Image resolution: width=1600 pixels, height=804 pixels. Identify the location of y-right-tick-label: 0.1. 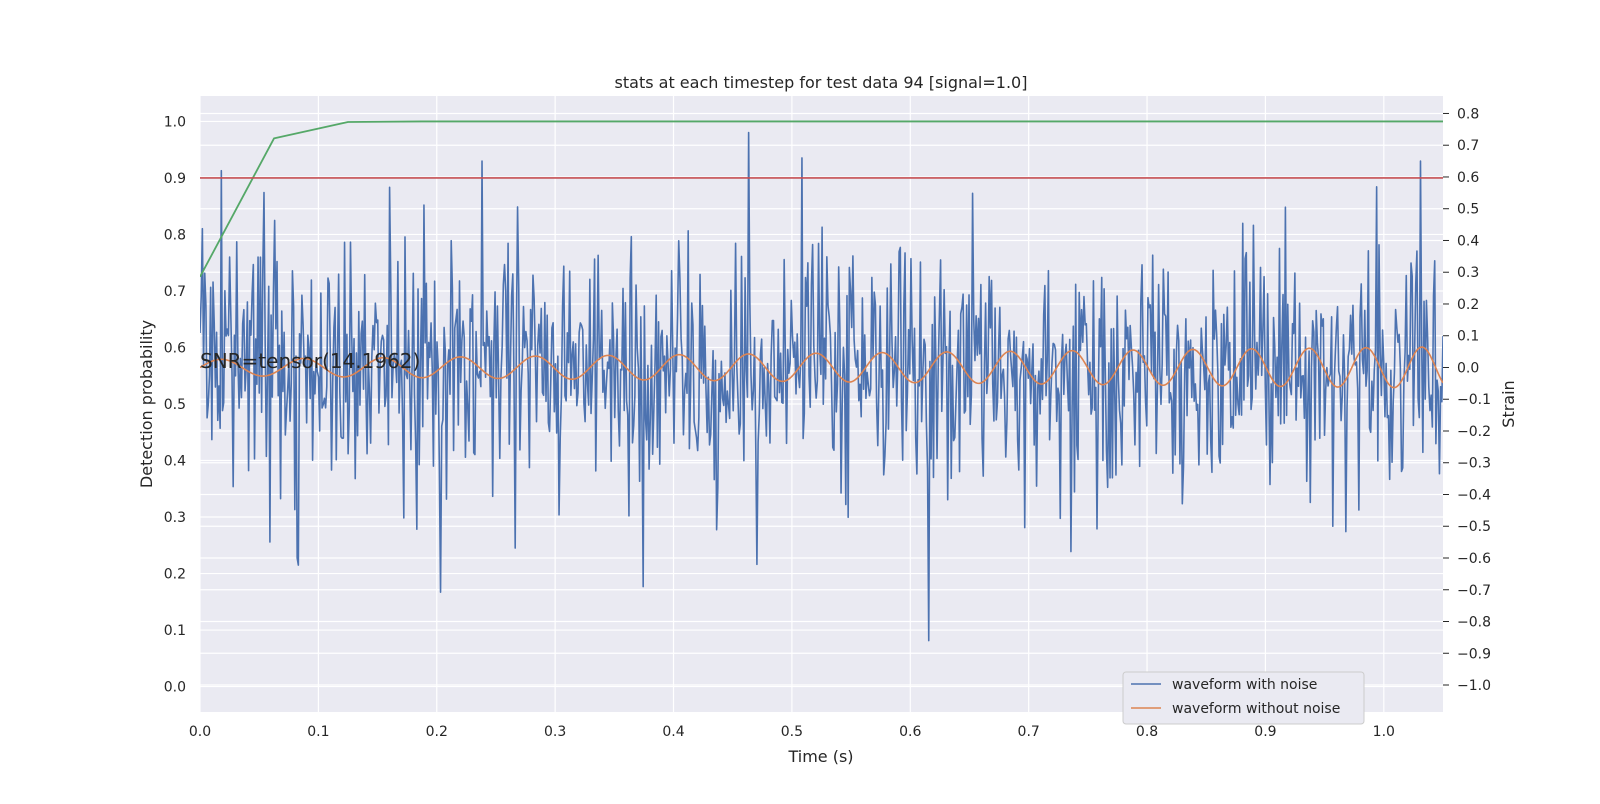
(1468, 337).